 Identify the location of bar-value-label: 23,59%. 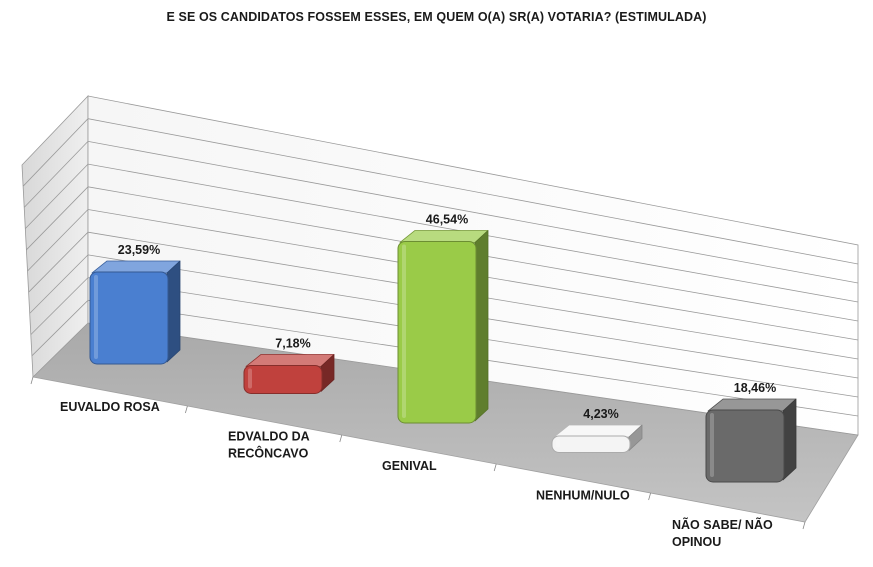
(139, 250).